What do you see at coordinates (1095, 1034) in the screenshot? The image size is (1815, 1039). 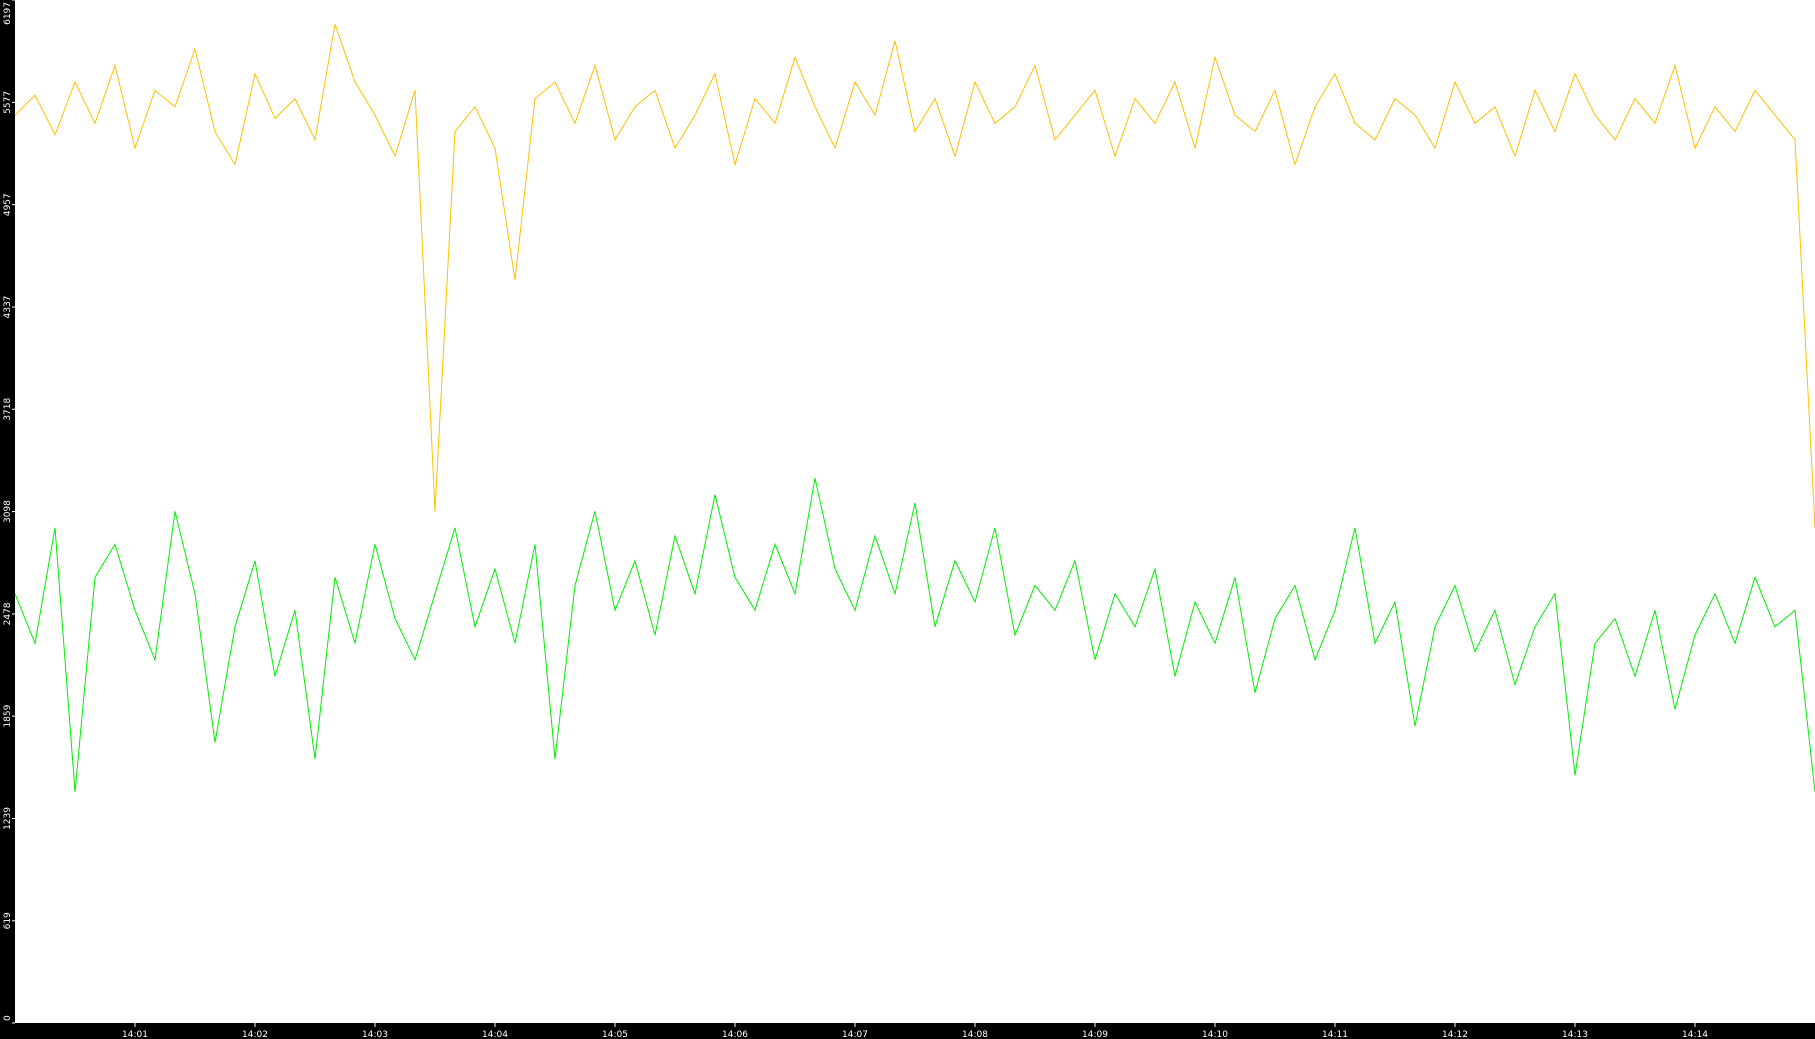 I see `x-tick-label: 14:09` at bounding box center [1095, 1034].